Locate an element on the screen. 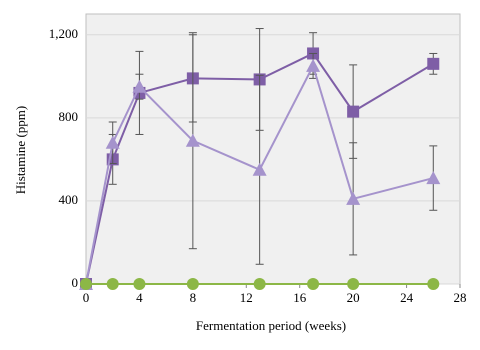 This screenshot has height=350, width=480. y-tick-label: 0 is located at coordinates (75, 282).